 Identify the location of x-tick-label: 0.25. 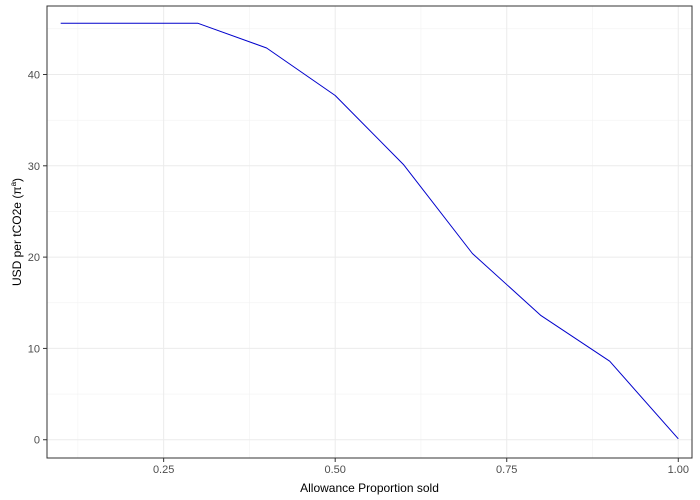
(163, 470).